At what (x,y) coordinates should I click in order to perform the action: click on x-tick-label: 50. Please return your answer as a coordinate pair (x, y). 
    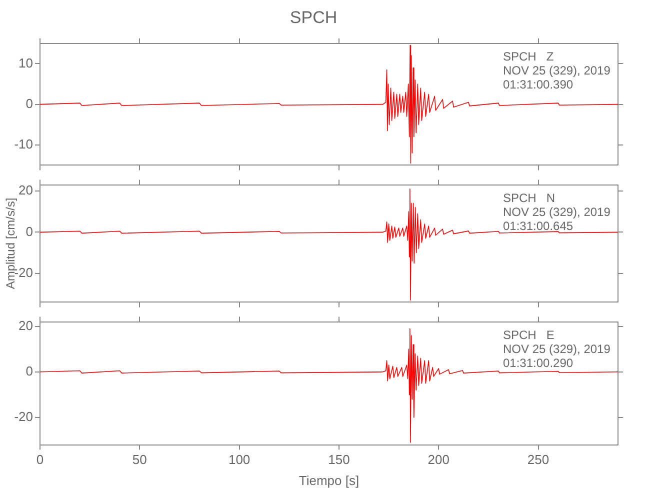
    Looking at the image, I should click on (139, 460).